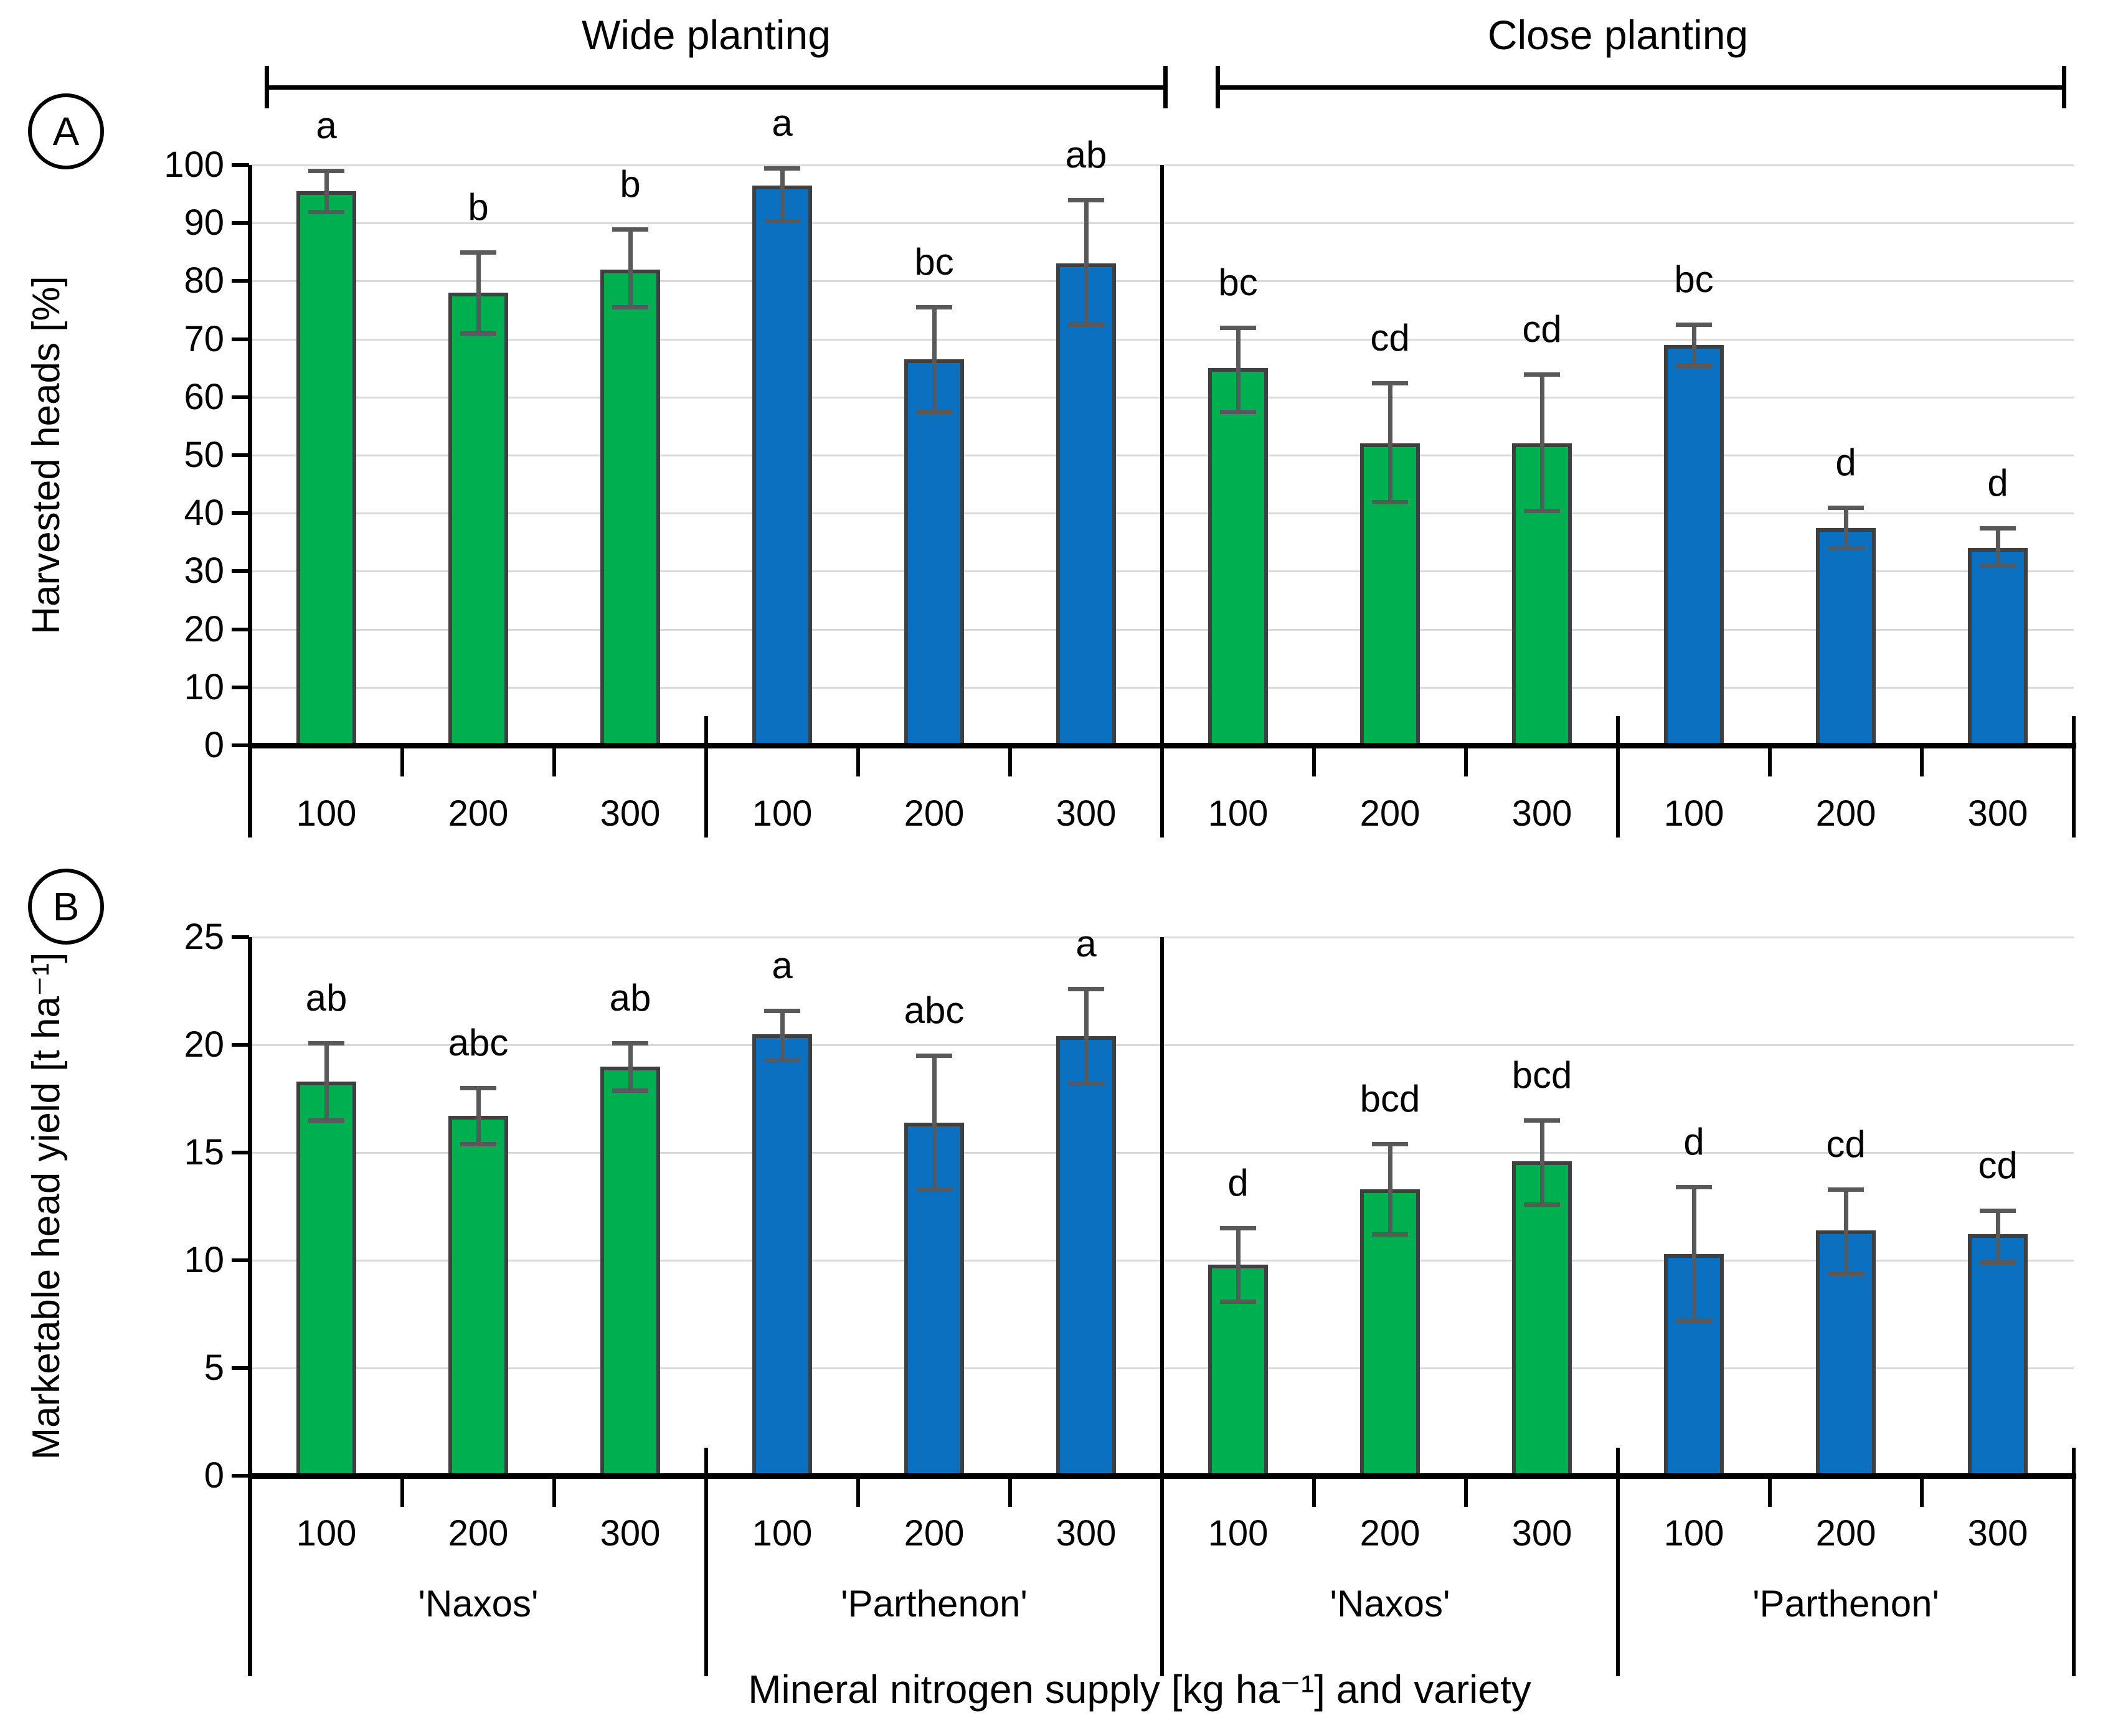 This screenshot has height=1736, width=2113. Describe the element at coordinates (204, 455) in the screenshot. I see `y-tick-label: 50` at that location.